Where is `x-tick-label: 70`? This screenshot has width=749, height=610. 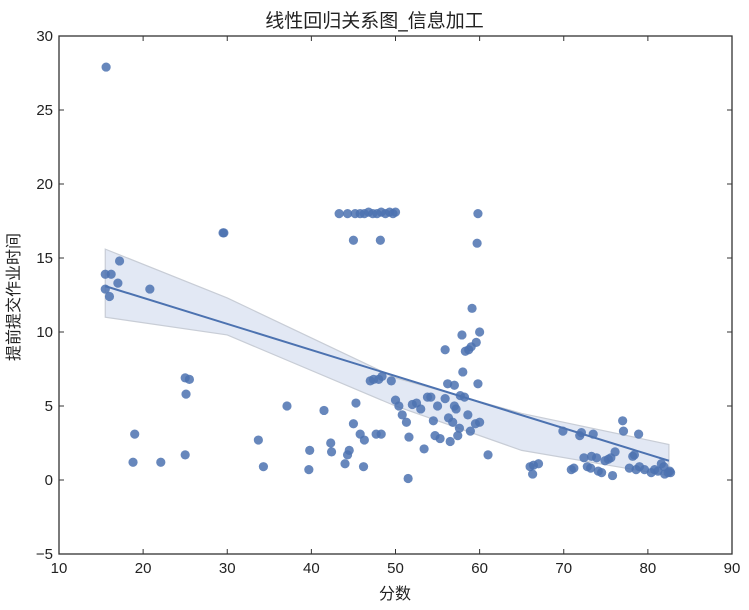
x-tick-label: 70 is located at coordinates (563, 568).